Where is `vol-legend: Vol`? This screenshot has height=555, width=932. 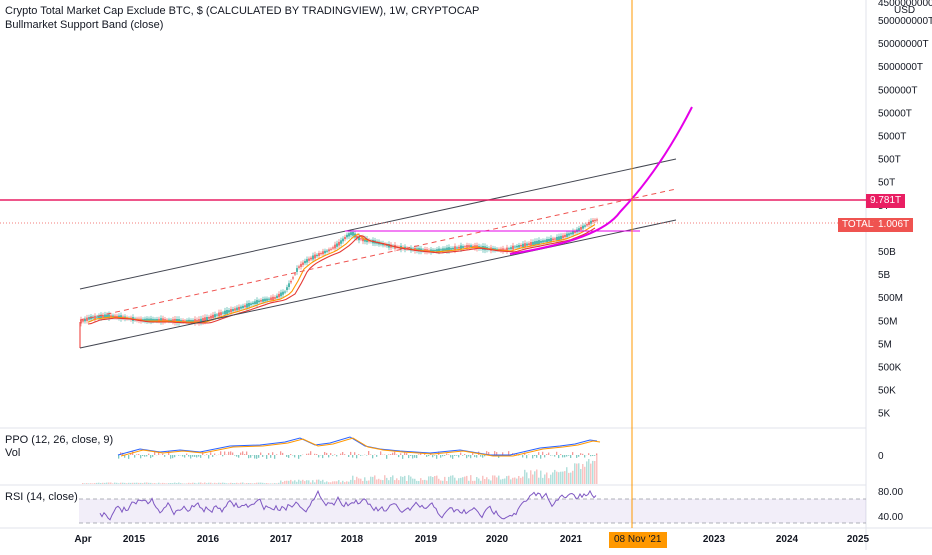
vol-legend: Vol is located at coordinates (12, 453).